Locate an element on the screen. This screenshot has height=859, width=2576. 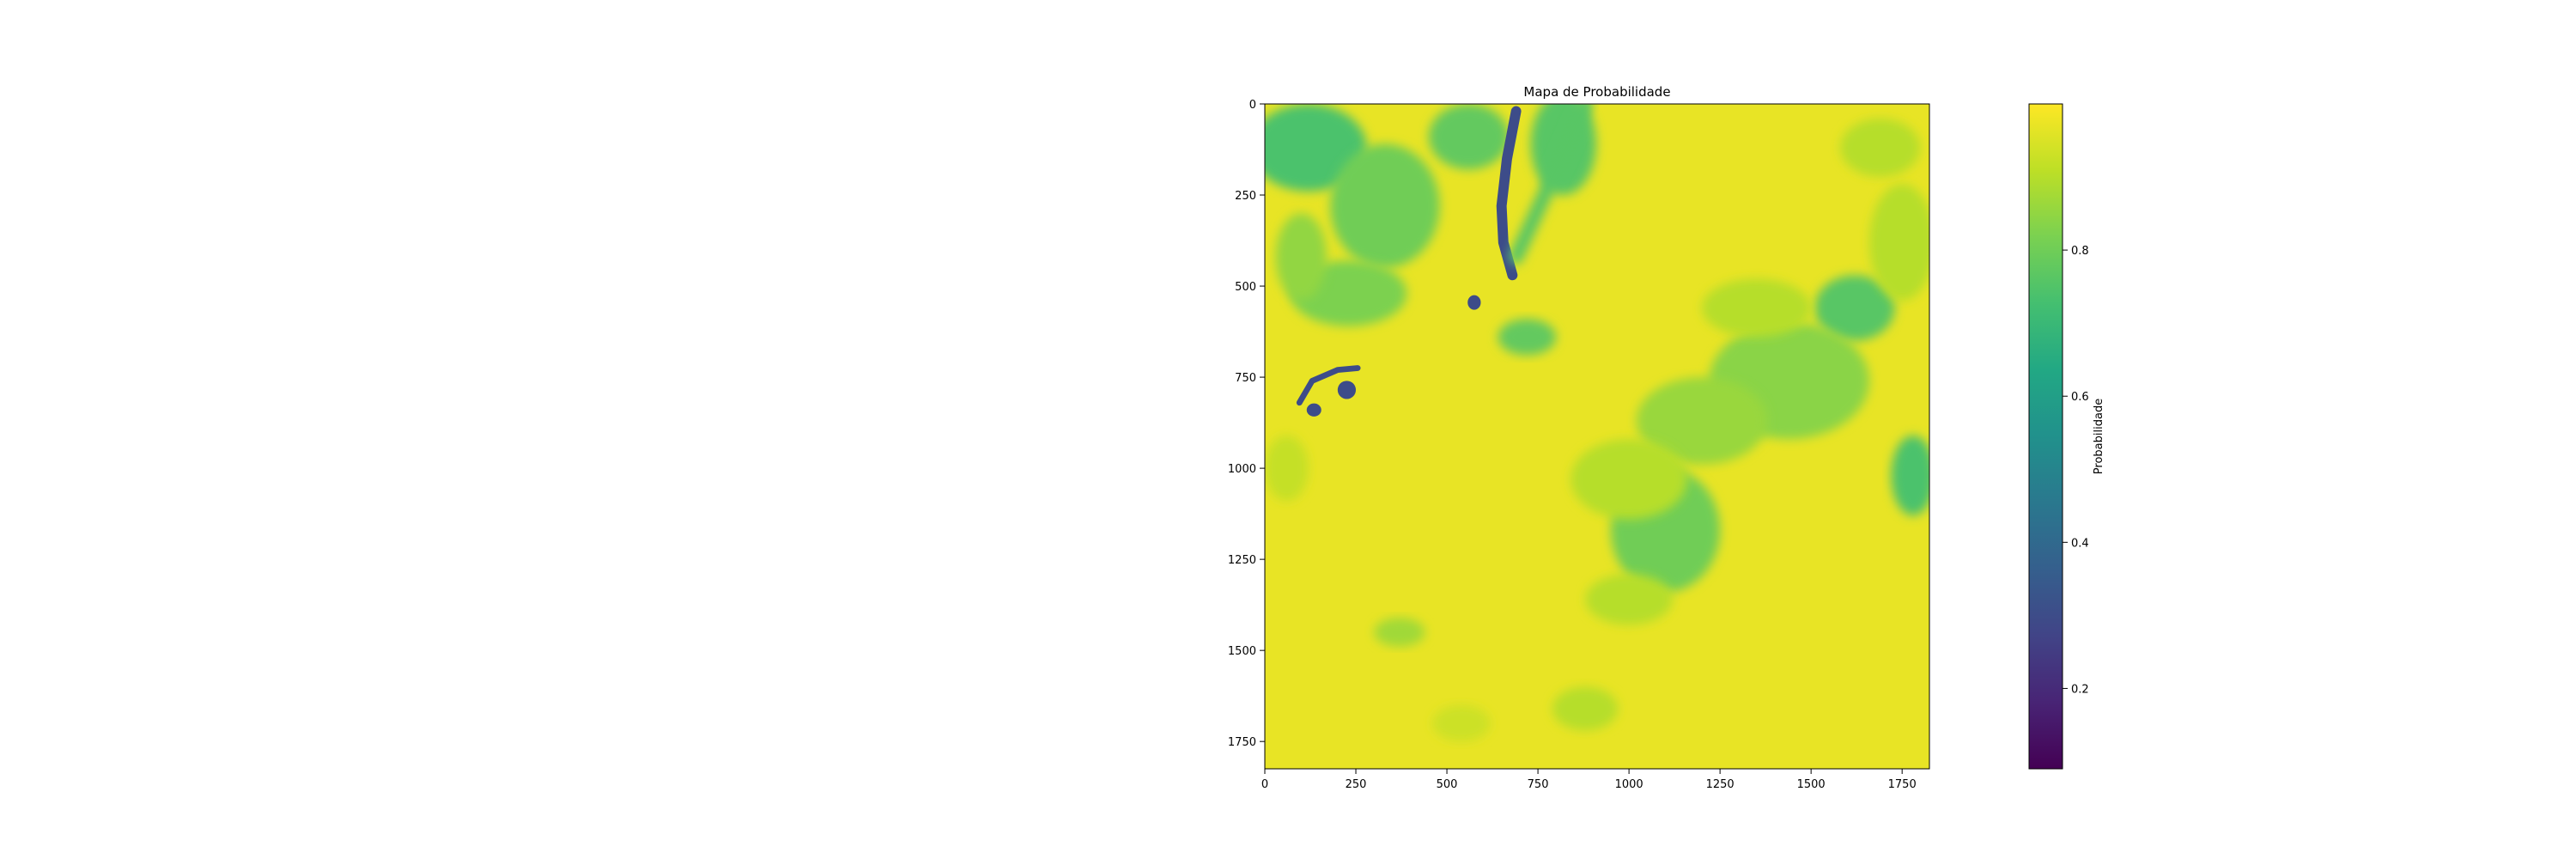
colorbar-gradient is located at coordinates (2046, 436).